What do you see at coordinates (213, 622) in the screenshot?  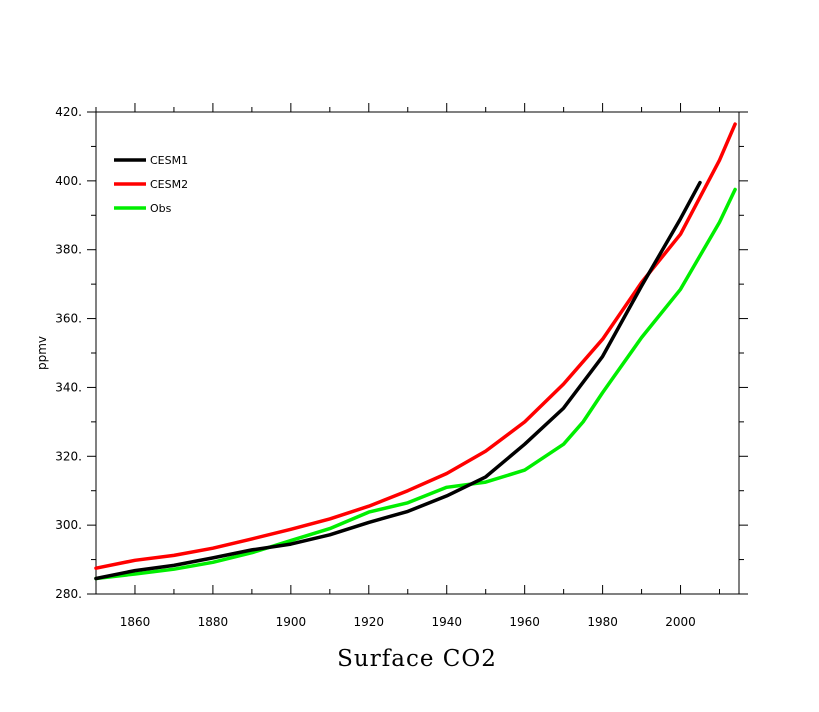 I see `x-tick-label: 1880` at bounding box center [213, 622].